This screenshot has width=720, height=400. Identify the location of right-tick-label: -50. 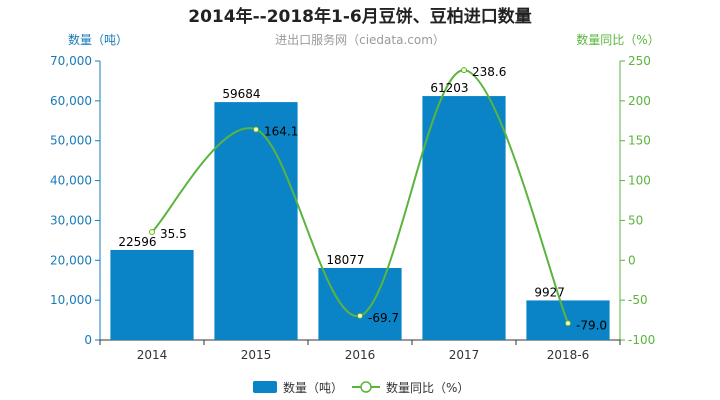
(638, 300).